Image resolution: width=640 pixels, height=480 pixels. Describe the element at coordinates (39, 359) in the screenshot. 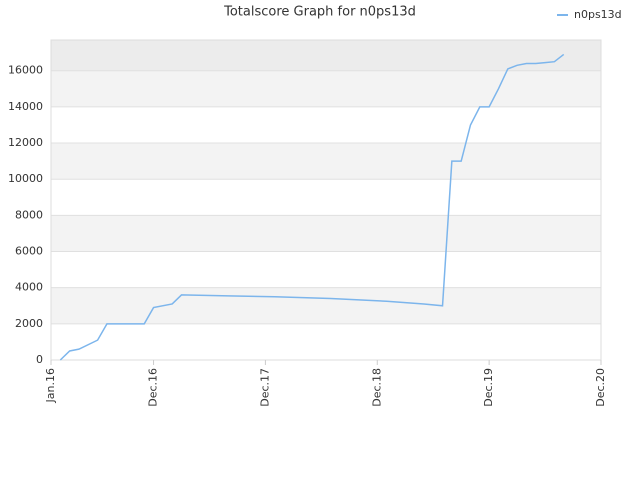

I see `y-tick-label: 0` at that location.